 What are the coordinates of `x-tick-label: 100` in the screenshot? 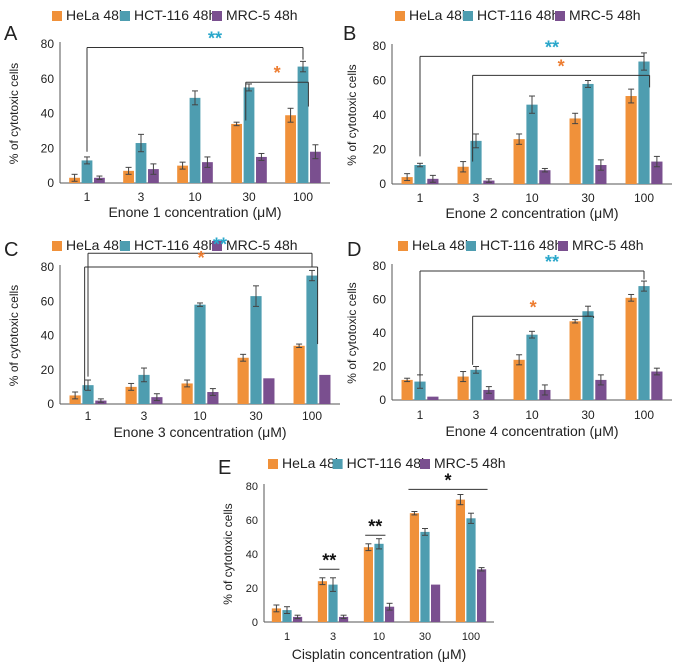 It's located at (644, 415).